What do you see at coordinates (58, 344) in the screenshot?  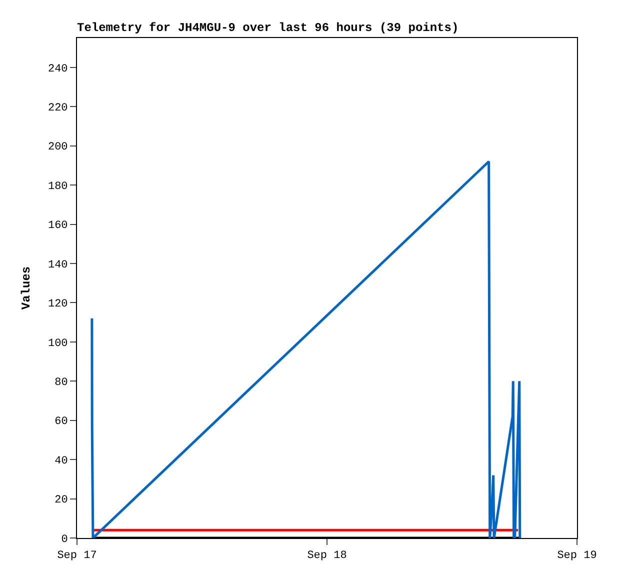 I see `y-tick-label: 100` at bounding box center [58, 344].